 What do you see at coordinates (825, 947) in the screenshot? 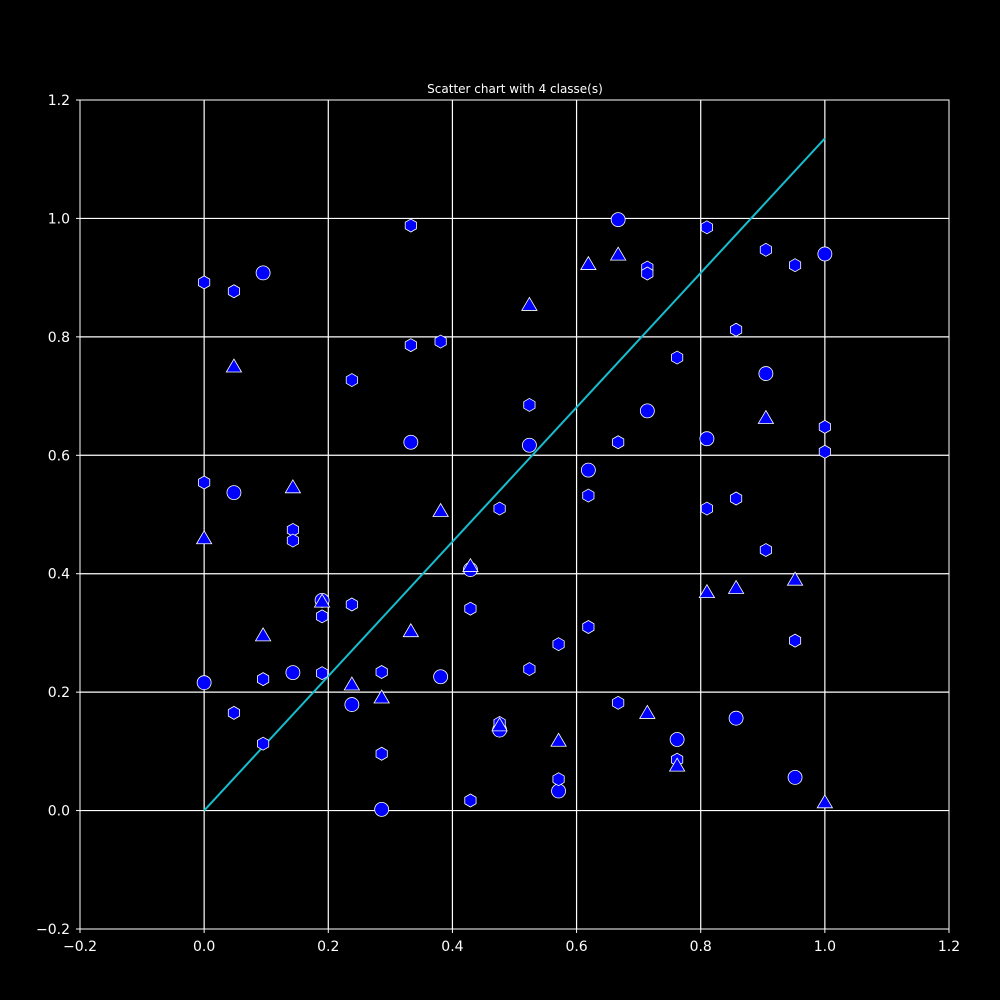
I see `x-tick-label: 1.0` at bounding box center [825, 947].